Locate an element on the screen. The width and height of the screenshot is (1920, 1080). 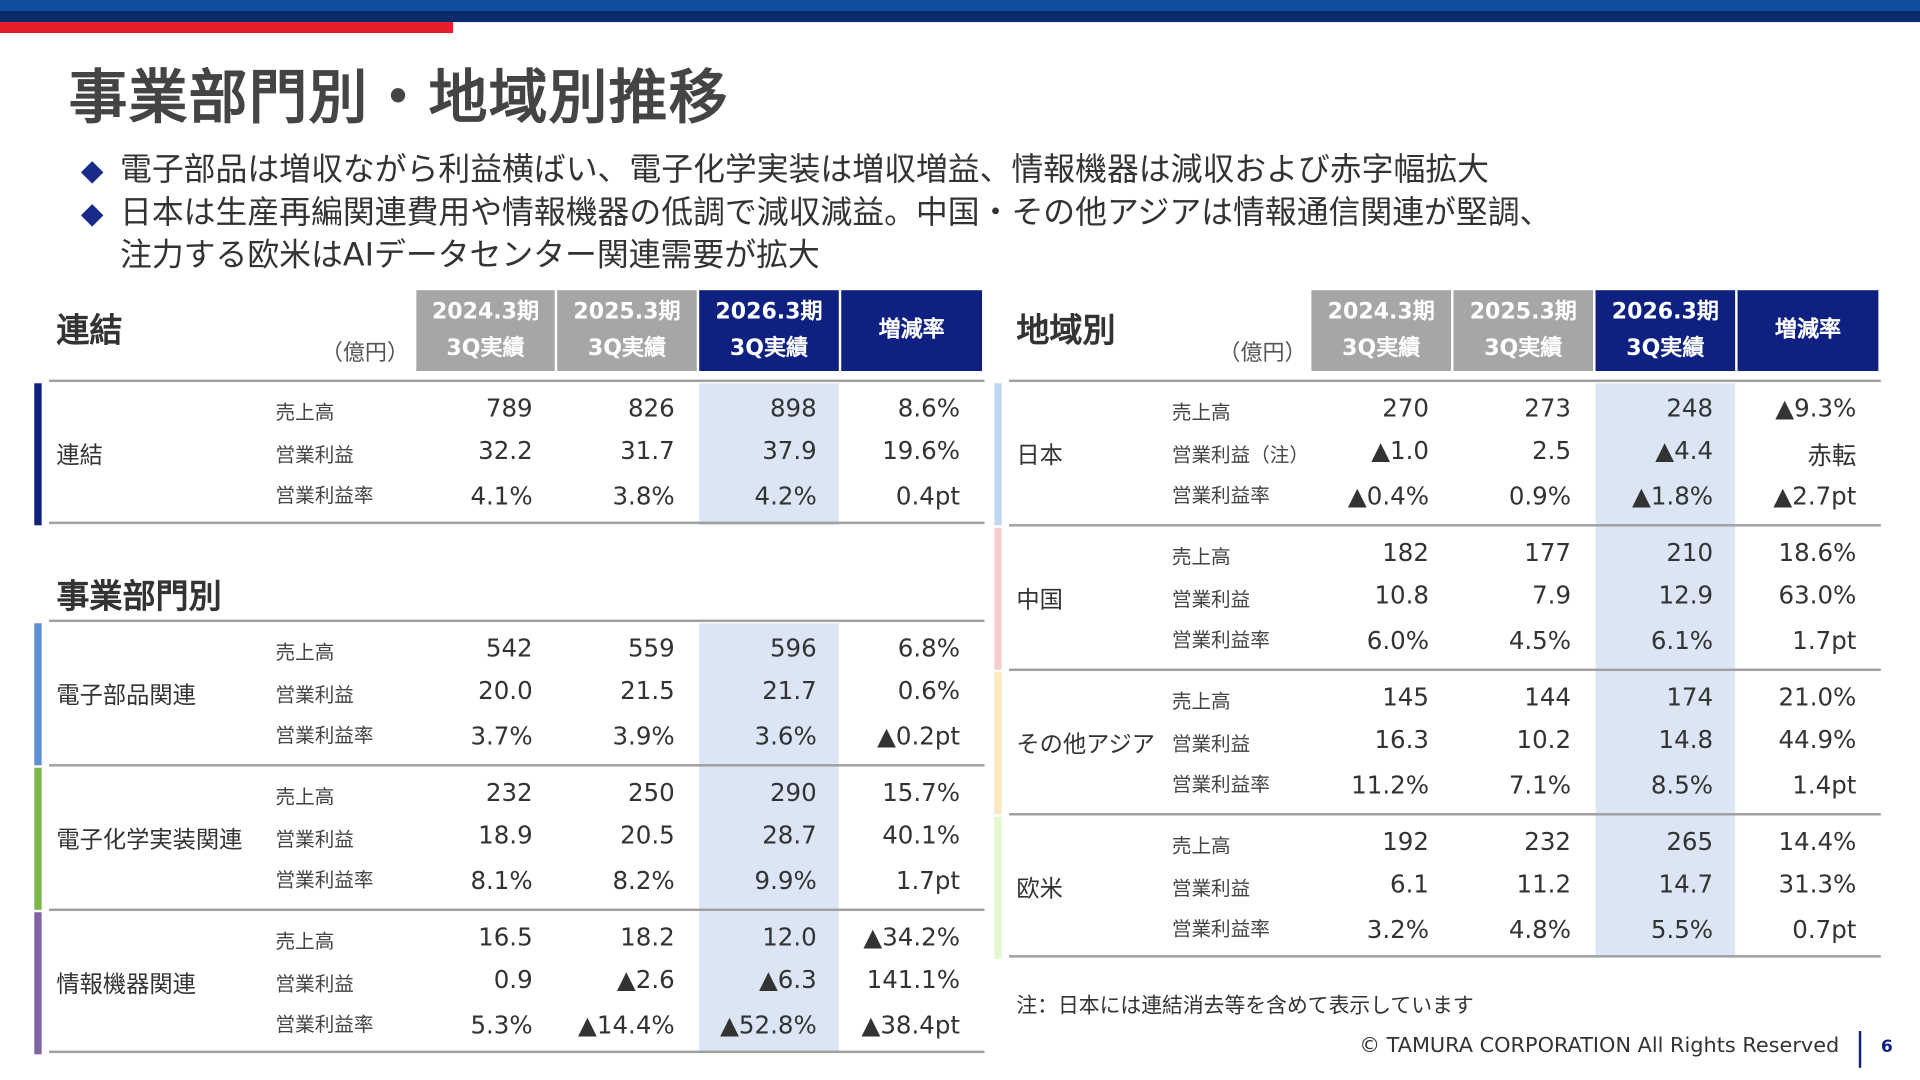
cell-value: 273 is located at coordinates (1548, 408).